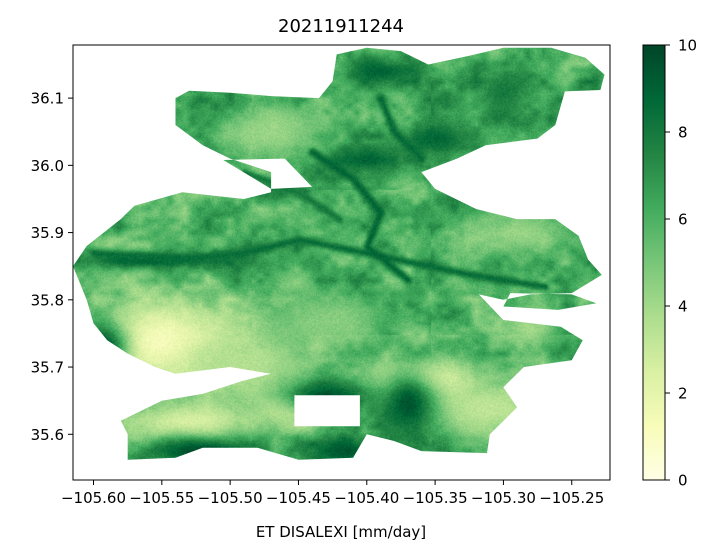  I want to click on colorbar-ticks: 0 2 4 6 8 10, so click(681, 263).